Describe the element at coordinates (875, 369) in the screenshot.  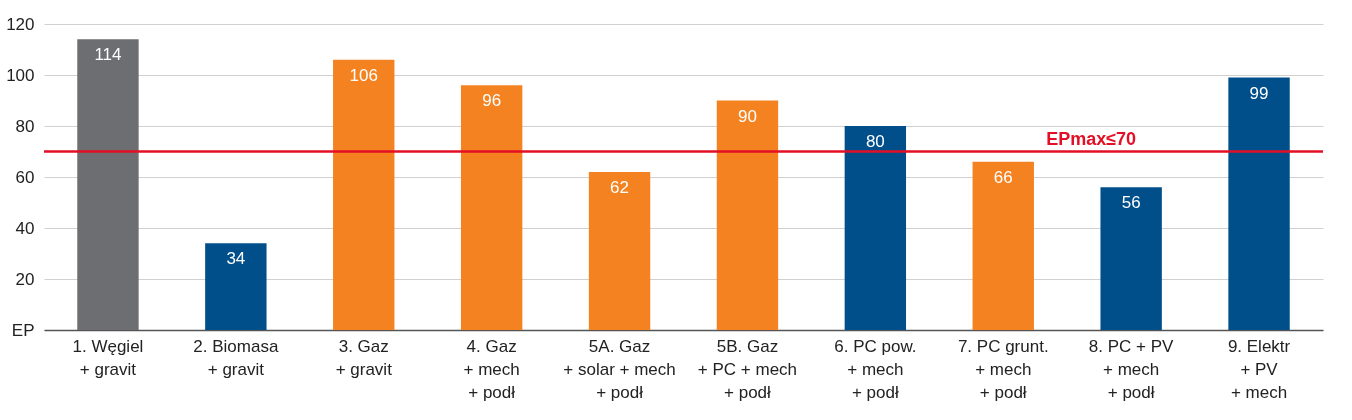
I see `x-tick-label: 6. PC pow. + mech + podł` at that location.